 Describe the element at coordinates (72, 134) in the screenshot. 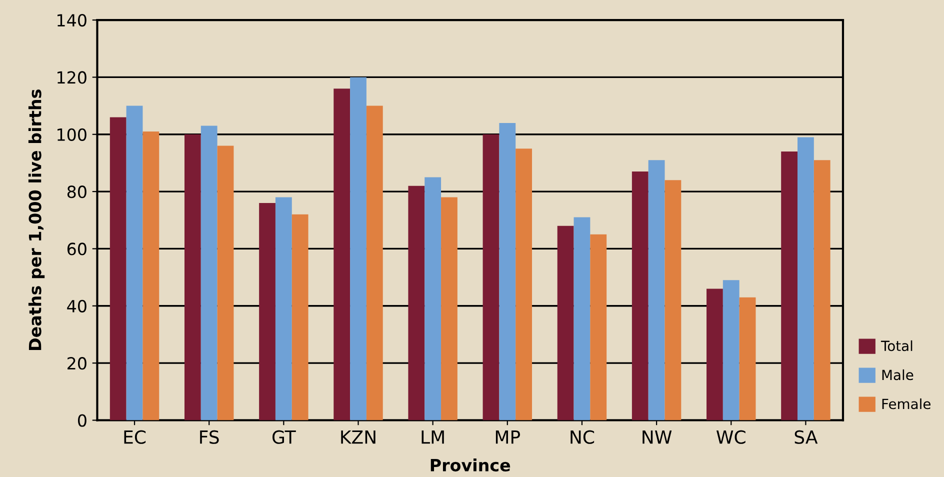

I see `y-tick-label: 100` at that location.